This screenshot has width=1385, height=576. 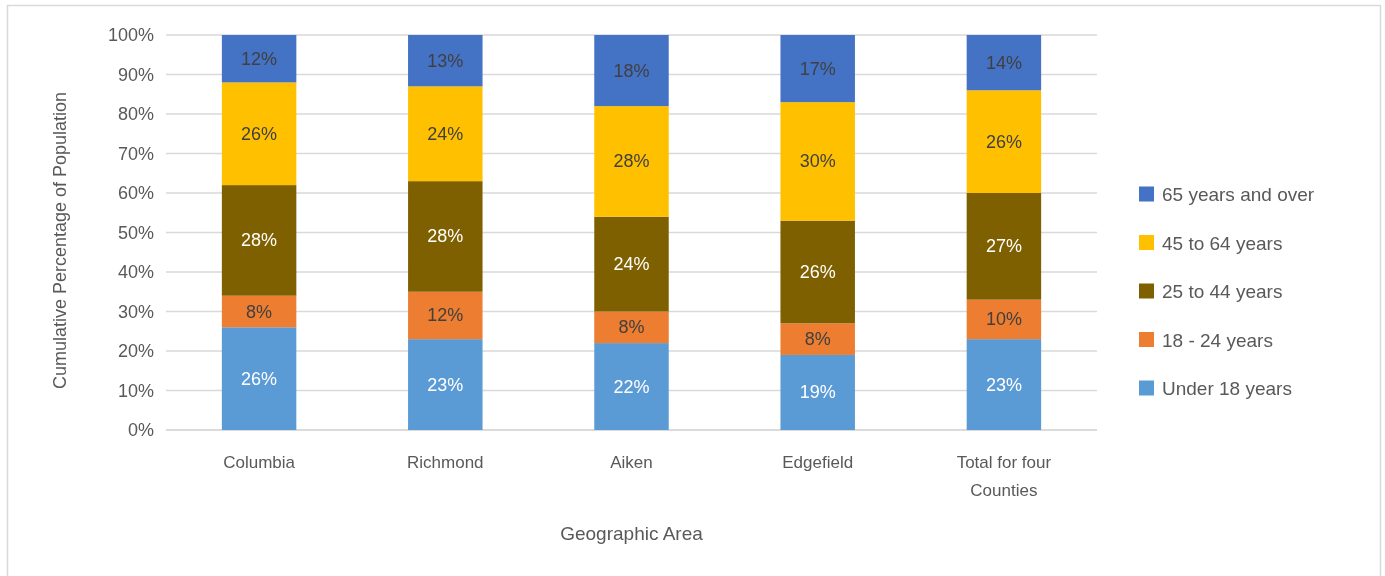 I want to click on x-tick-label: Total for four Counties, so click(x=1004, y=476).